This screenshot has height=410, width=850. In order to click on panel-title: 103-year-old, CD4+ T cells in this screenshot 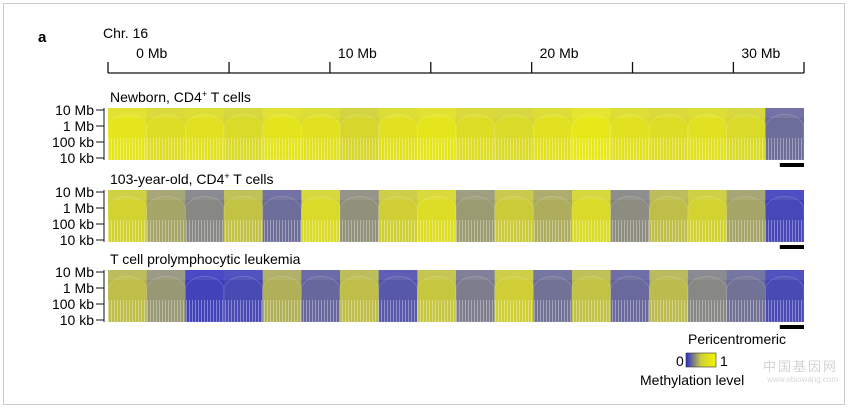, I will do `click(192, 179)`.